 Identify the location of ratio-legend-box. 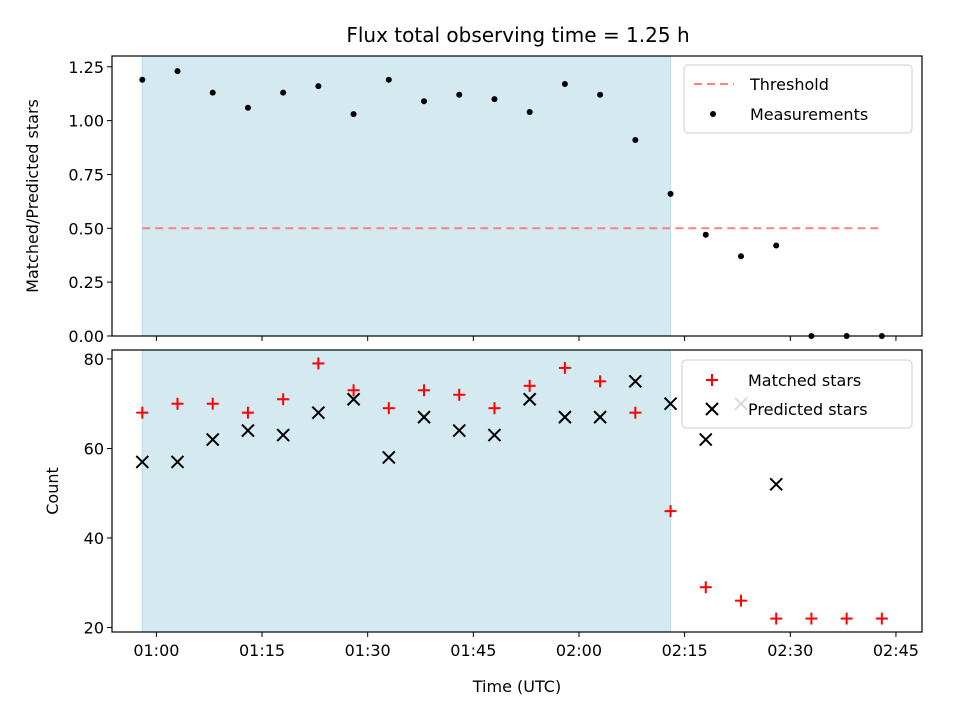
(798, 99).